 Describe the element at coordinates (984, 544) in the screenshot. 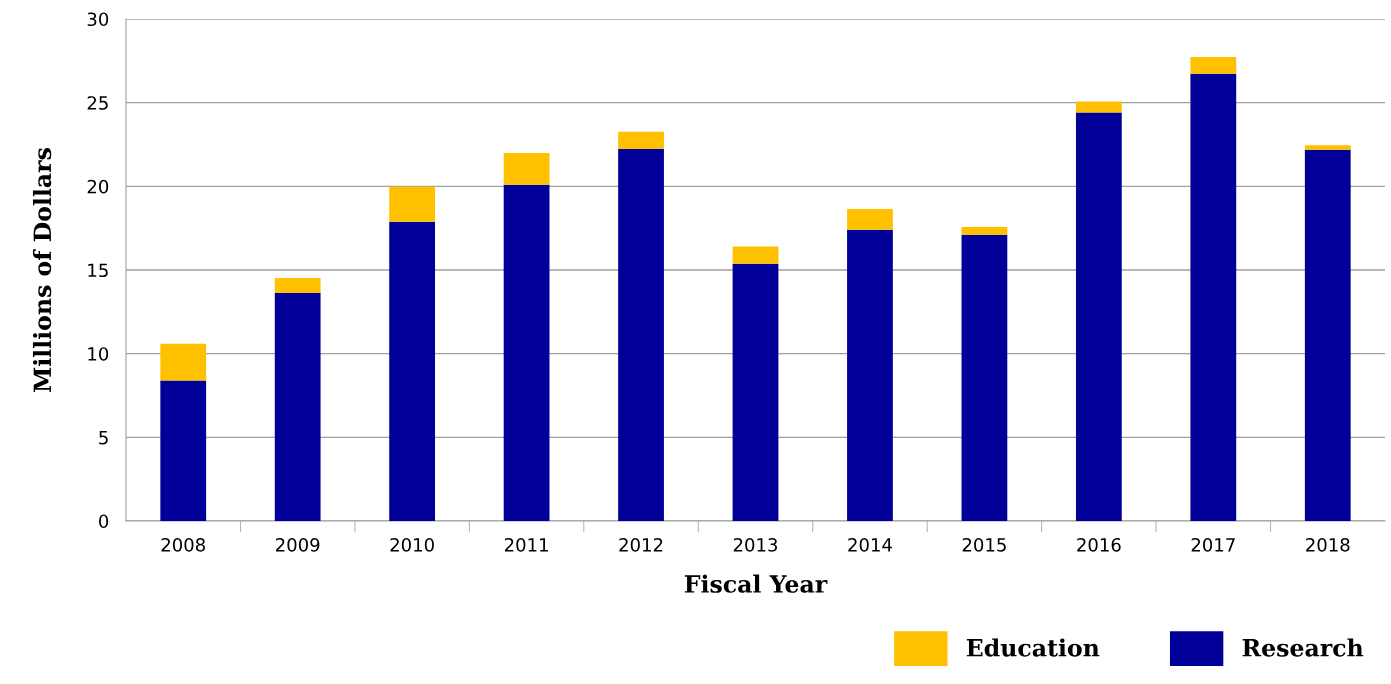

I see `x-tick-label: 2015` at that location.